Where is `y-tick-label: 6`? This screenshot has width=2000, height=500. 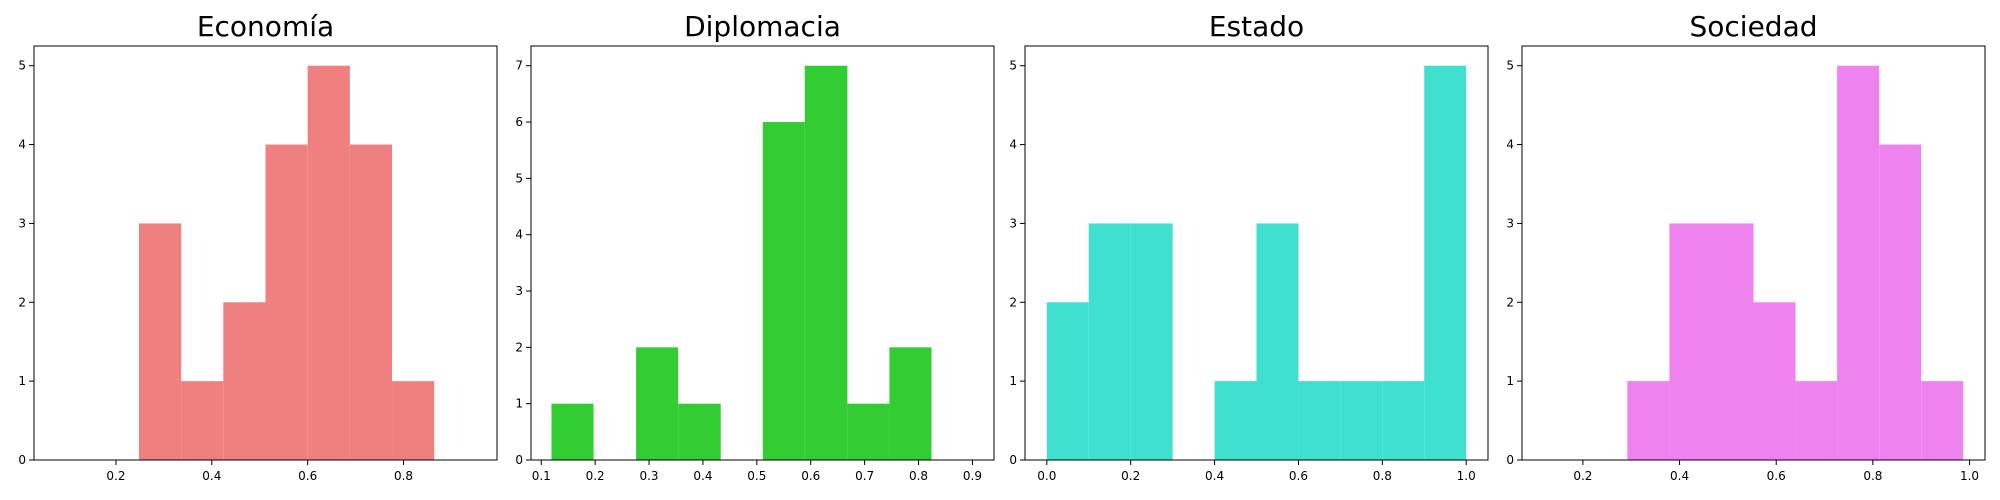
y-tick-label: 6 is located at coordinates (519, 122).